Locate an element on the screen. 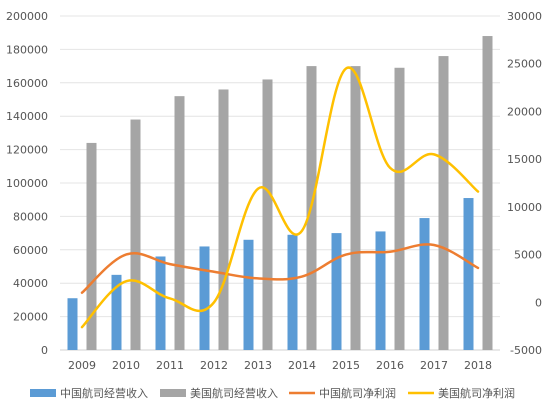 The height and width of the screenshot is (413, 552). right-axis-tick-label: 30000 is located at coordinates (524, 16).